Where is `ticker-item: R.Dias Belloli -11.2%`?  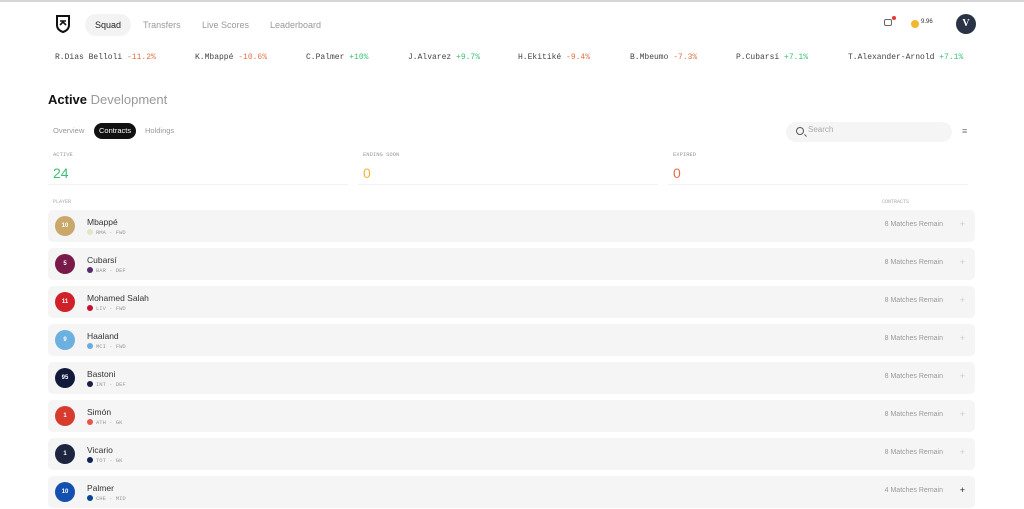 ticker-item: R.Dias Belloli -11.2% is located at coordinates (105, 57).